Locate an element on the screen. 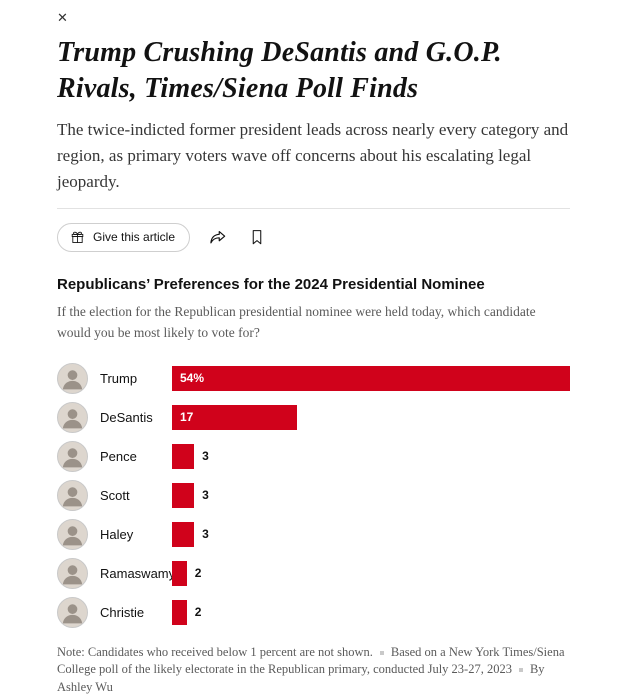 This screenshot has width=640, height=700. bookmark-icon is located at coordinates (257, 237).